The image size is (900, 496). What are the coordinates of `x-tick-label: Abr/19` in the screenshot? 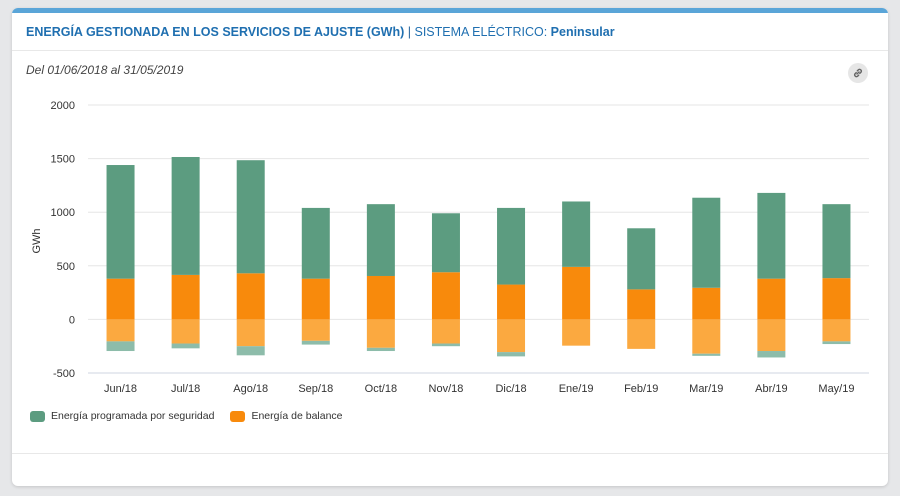 It's located at (771, 389).